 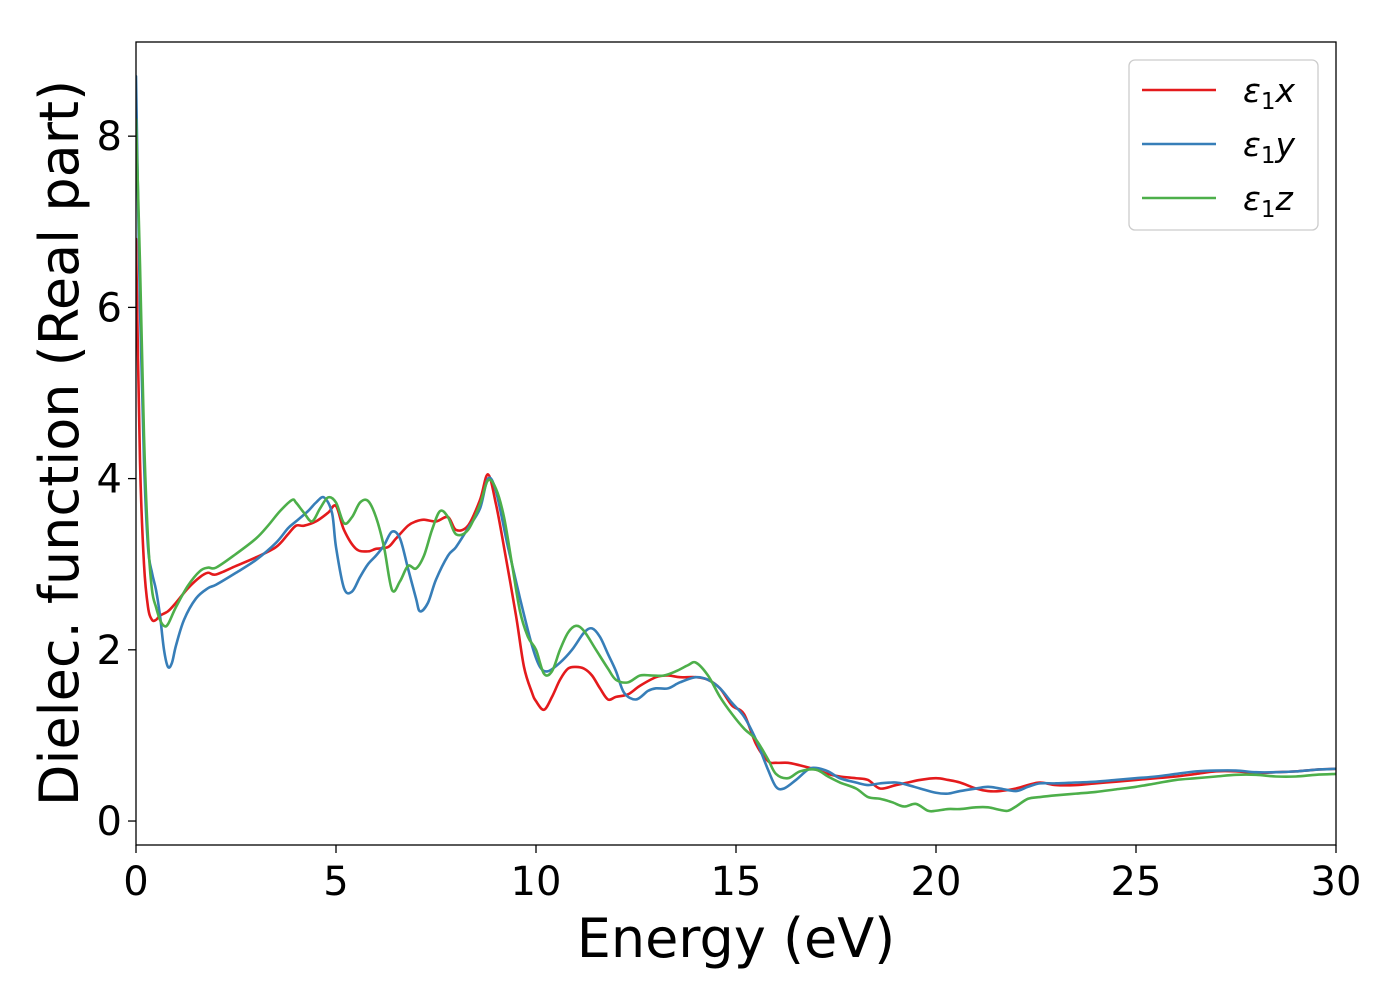 What do you see at coordinates (1269, 147) in the screenshot?
I see `legend-label-y: ε1y` at bounding box center [1269, 147].